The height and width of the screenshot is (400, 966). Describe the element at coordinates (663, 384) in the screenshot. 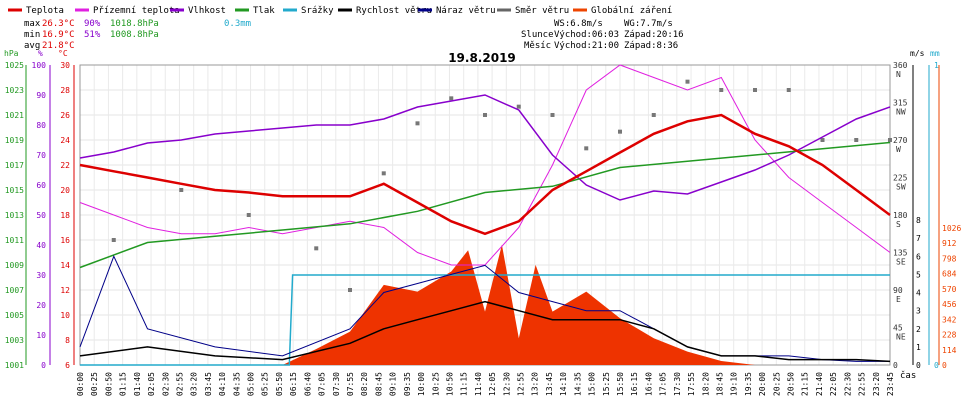

I see `x-tick: 17:05` at that location.